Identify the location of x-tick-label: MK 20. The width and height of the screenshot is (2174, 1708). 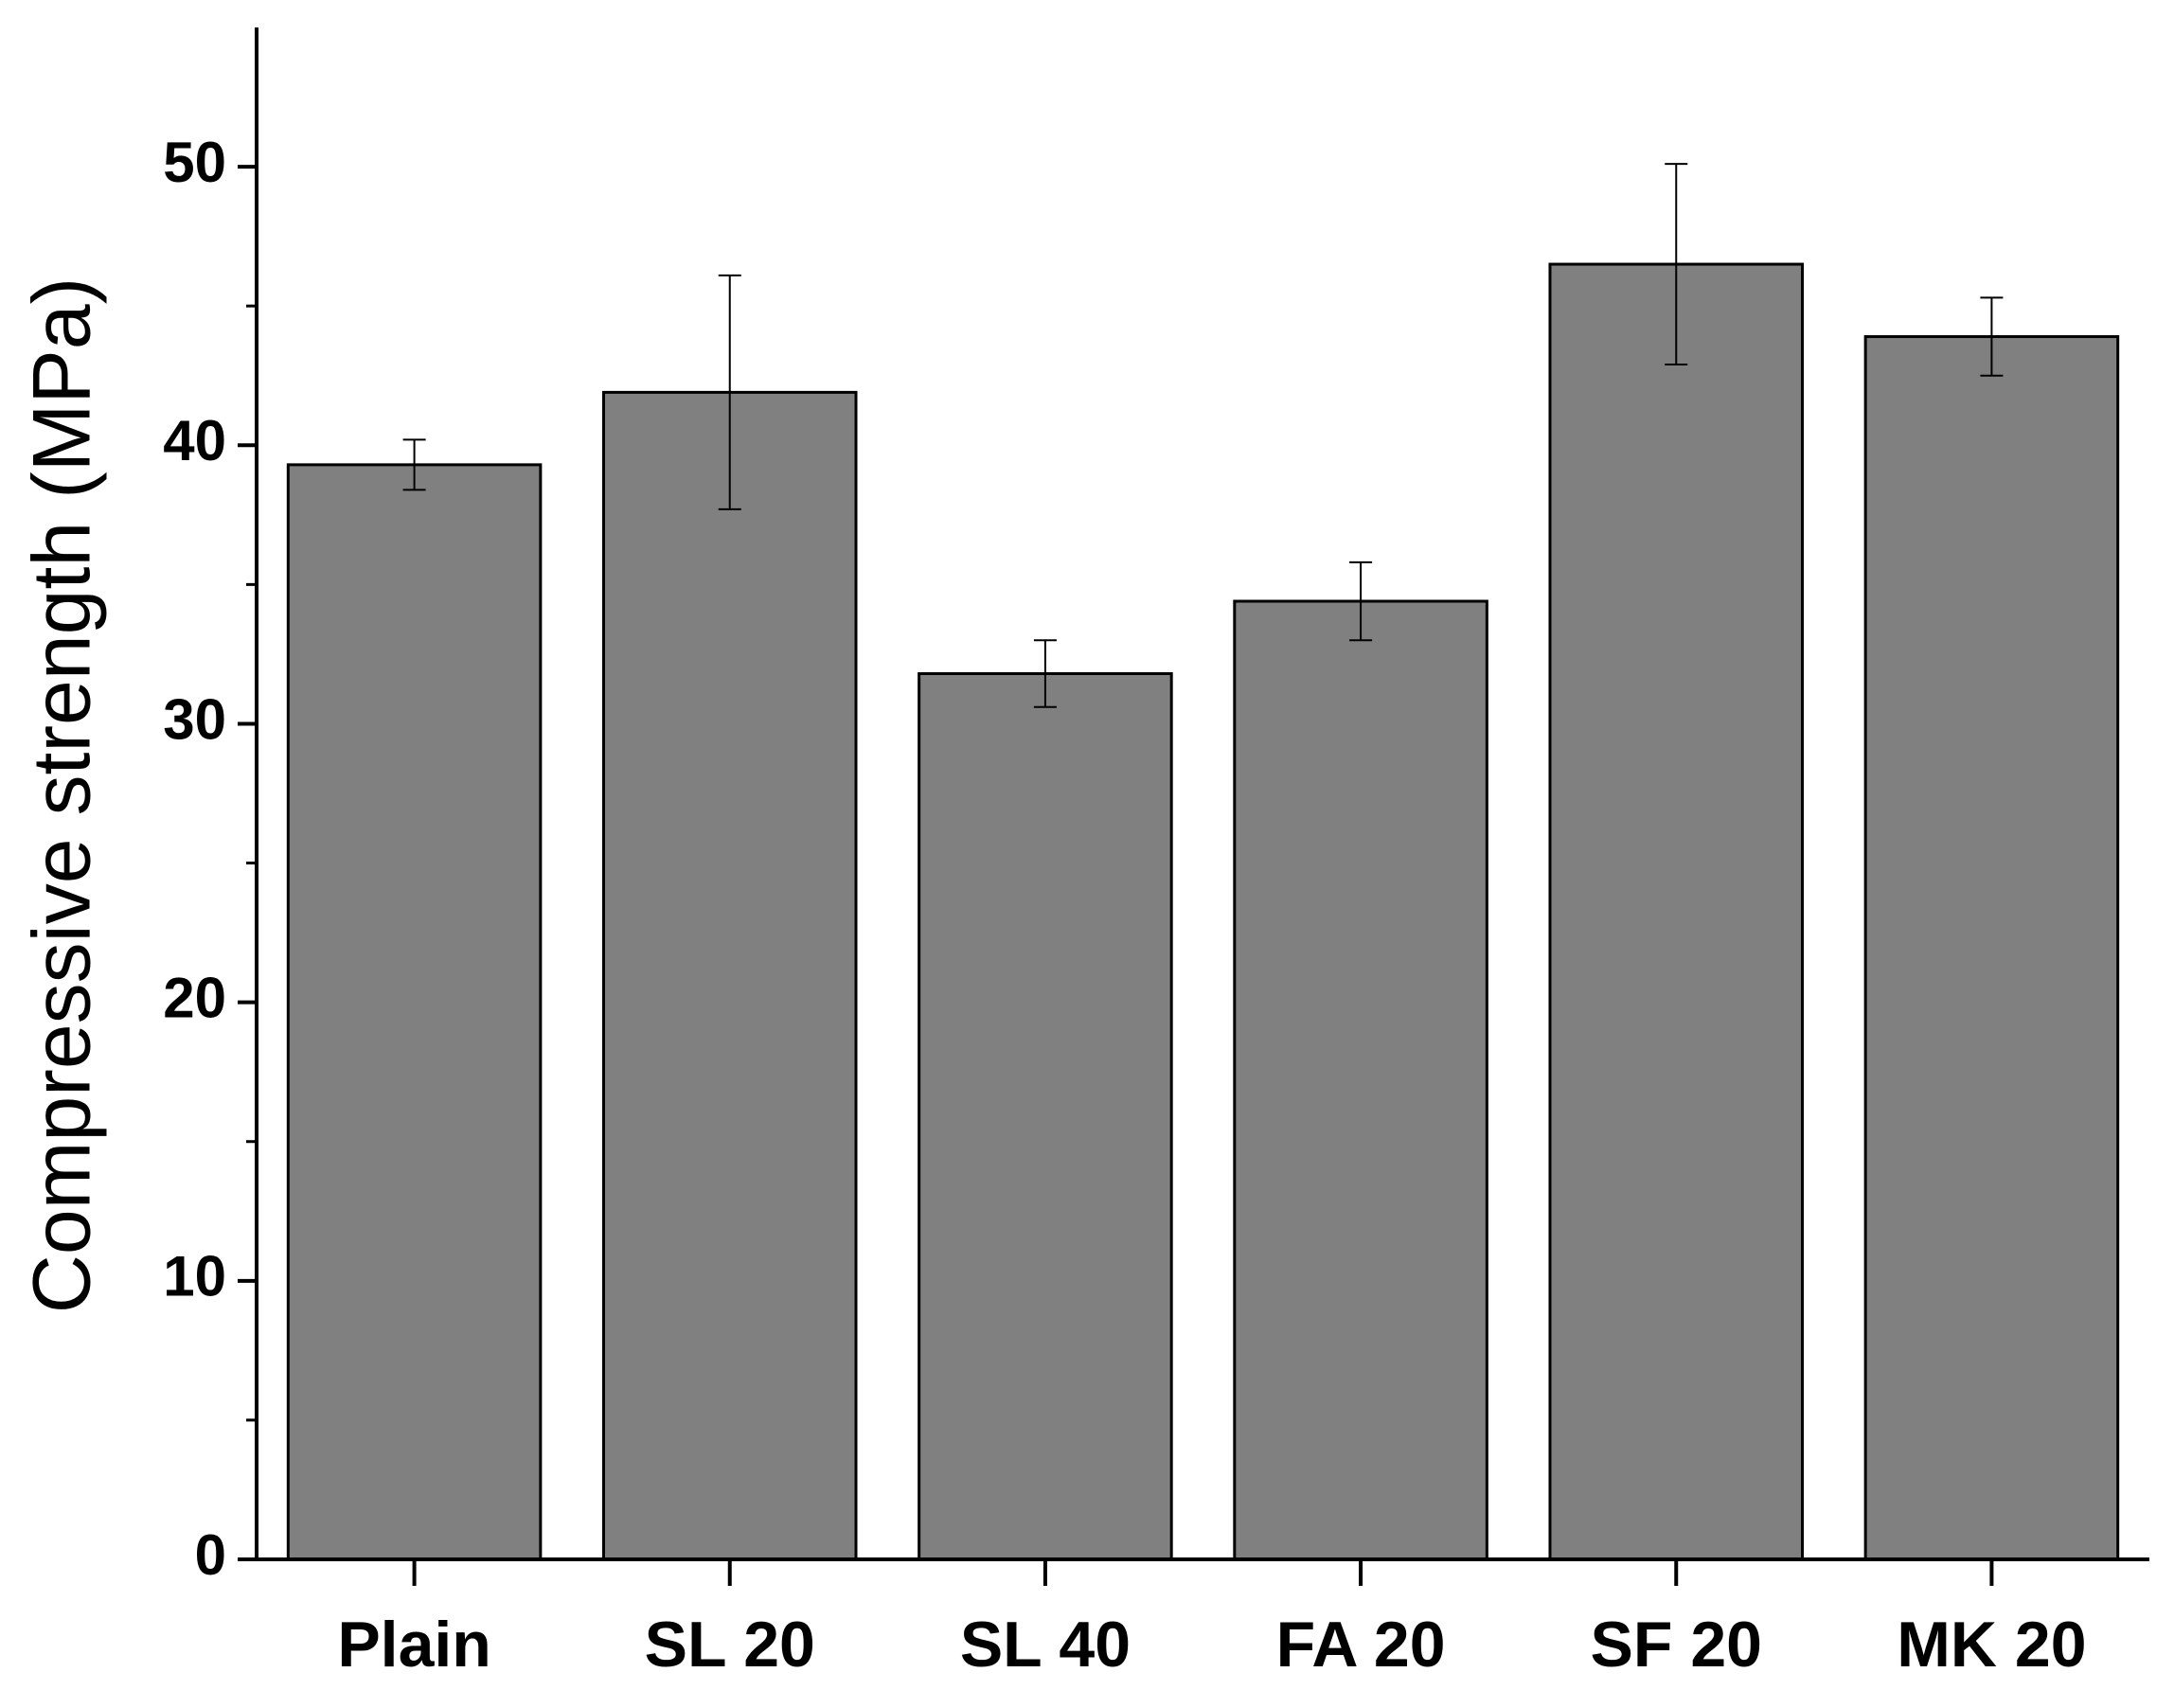
(1991, 1645).